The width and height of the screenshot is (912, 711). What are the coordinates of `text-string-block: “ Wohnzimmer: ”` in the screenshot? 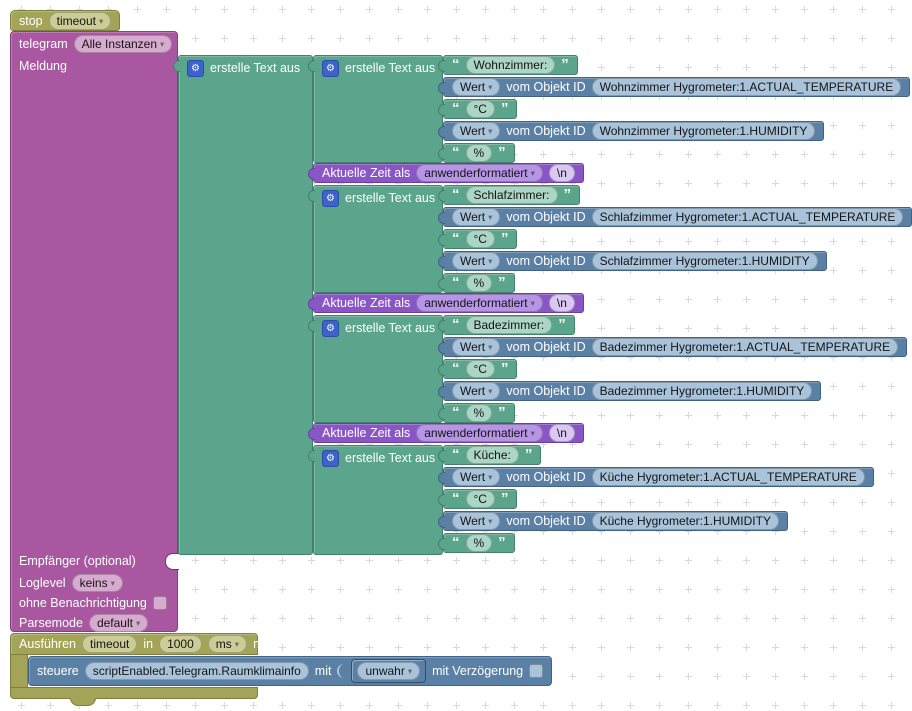 It's located at (508, 65).